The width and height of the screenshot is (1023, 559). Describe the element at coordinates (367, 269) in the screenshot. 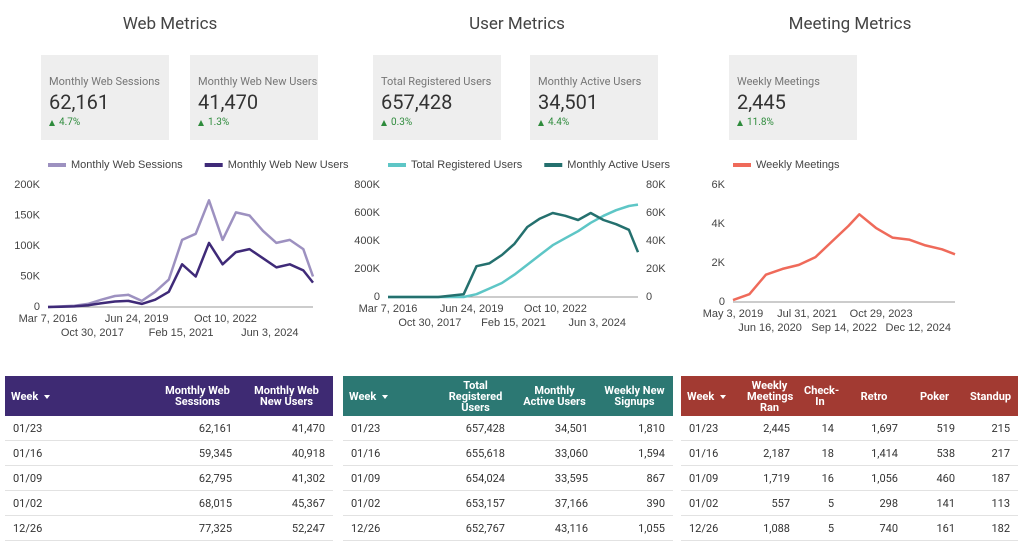

I see `y-tick-label: 200K` at that location.